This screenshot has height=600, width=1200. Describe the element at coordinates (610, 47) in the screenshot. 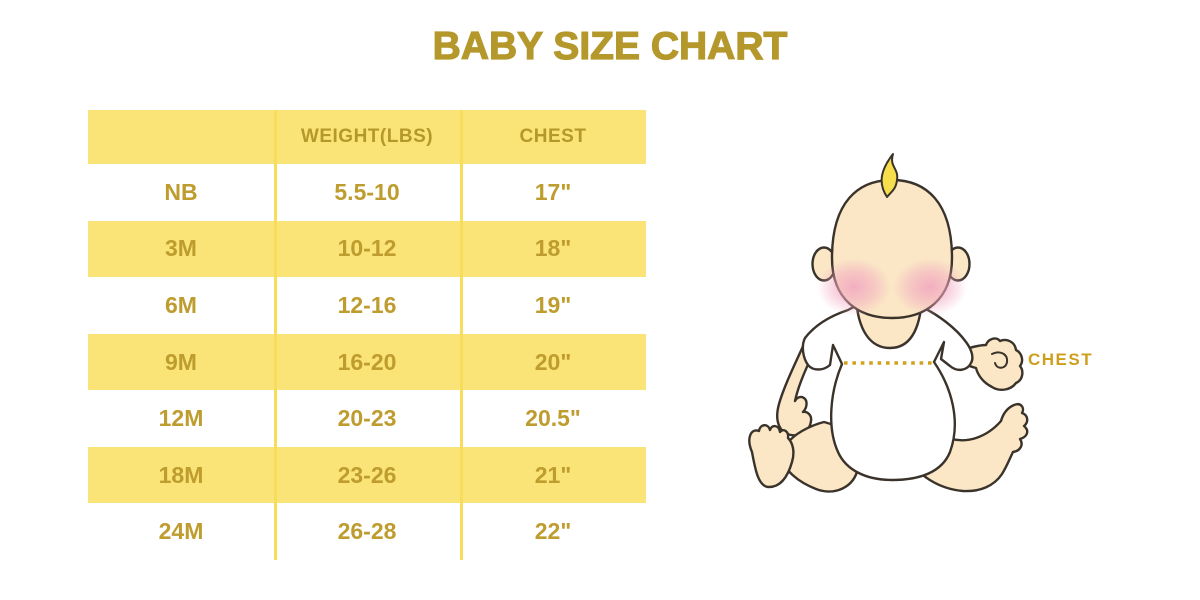

I see `page-title: BABY SIZE CHART` at that location.